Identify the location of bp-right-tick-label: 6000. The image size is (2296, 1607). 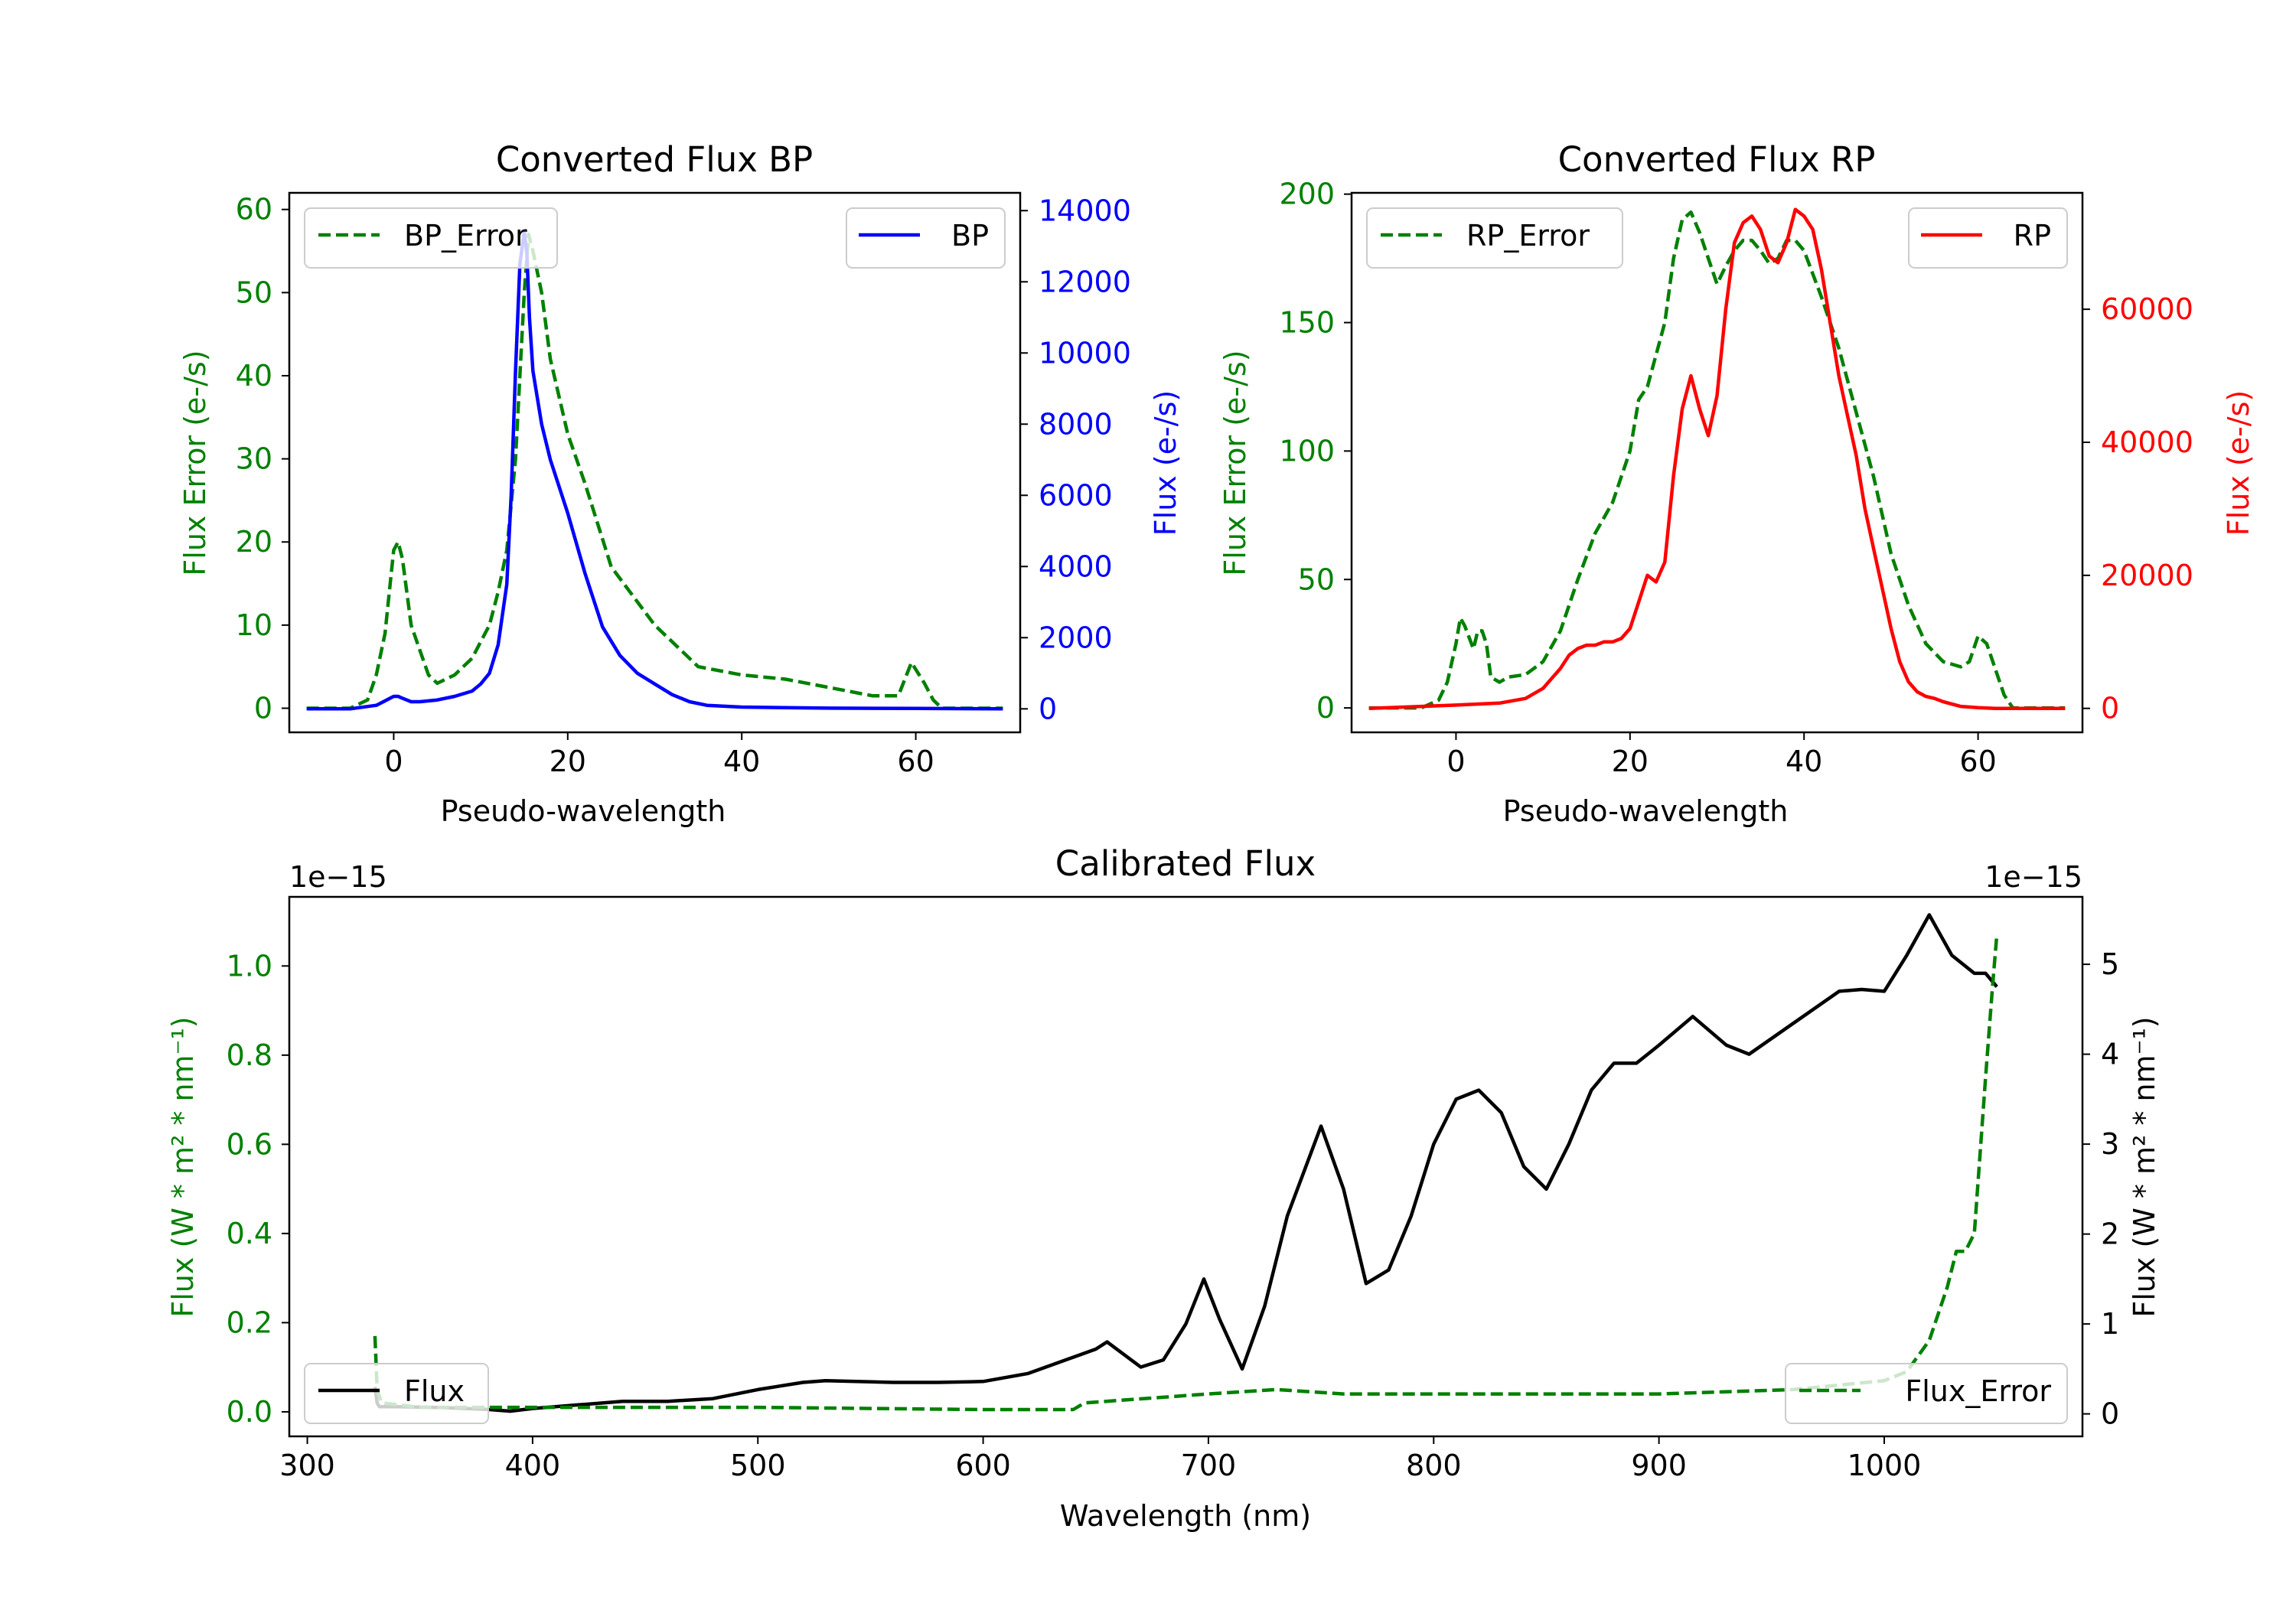
(1076, 495).